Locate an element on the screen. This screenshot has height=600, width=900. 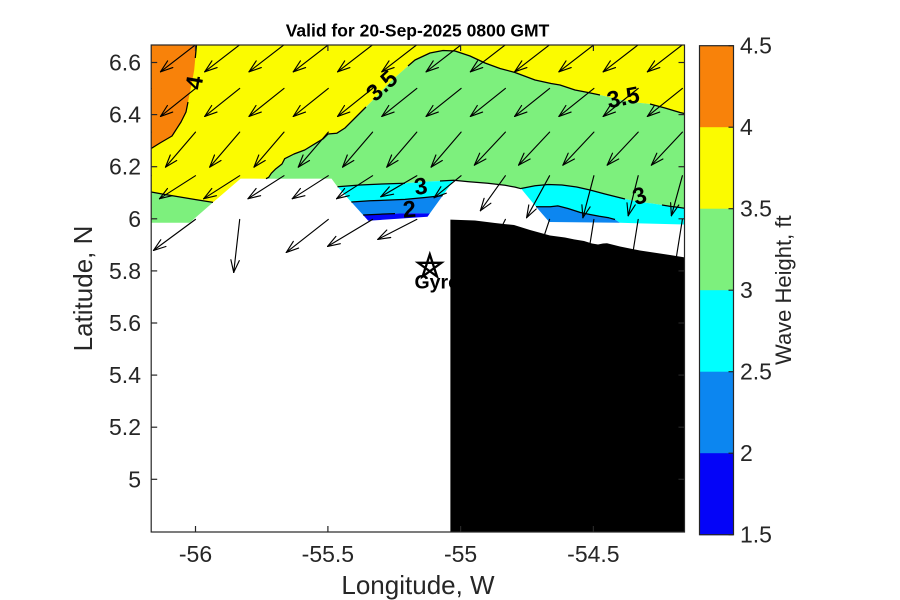
svg-text: 5.4 is located at coordinates (125, 375).